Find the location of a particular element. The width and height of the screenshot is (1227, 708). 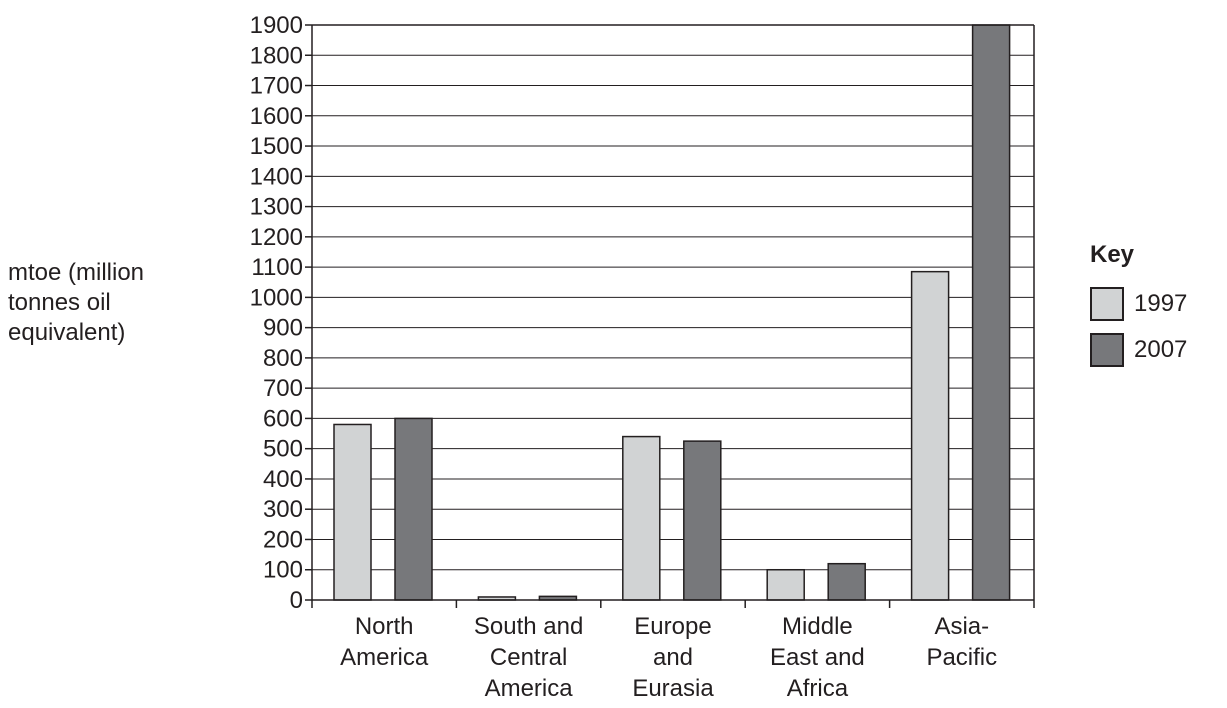

x-tick-label: Asia-Pacific is located at coordinates (961, 642).